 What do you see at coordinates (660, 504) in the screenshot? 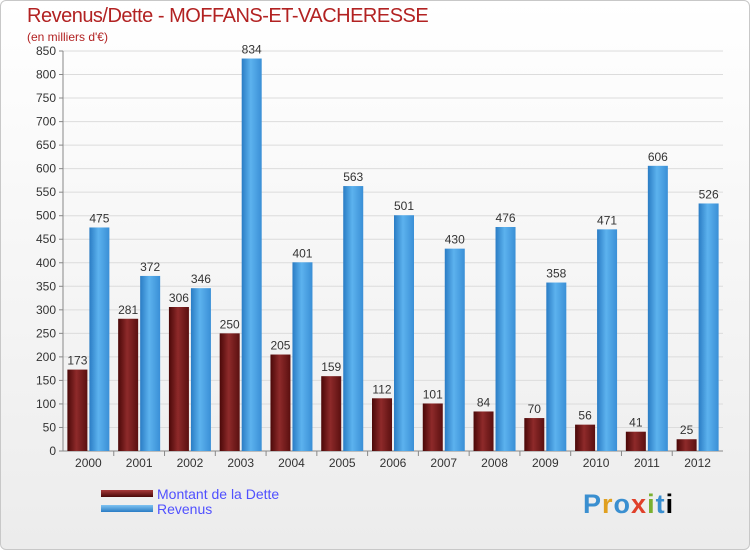
I see `logo-letter: t` at bounding box center [660, 504].